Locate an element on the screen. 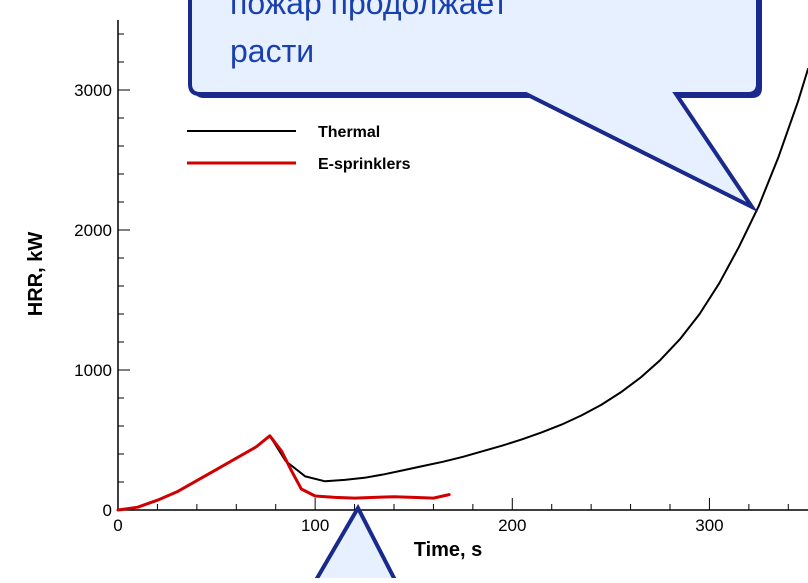 The width and height of the screenshot is (808, 583). x-tick-label: 0 is located at coordinates (117, 525).